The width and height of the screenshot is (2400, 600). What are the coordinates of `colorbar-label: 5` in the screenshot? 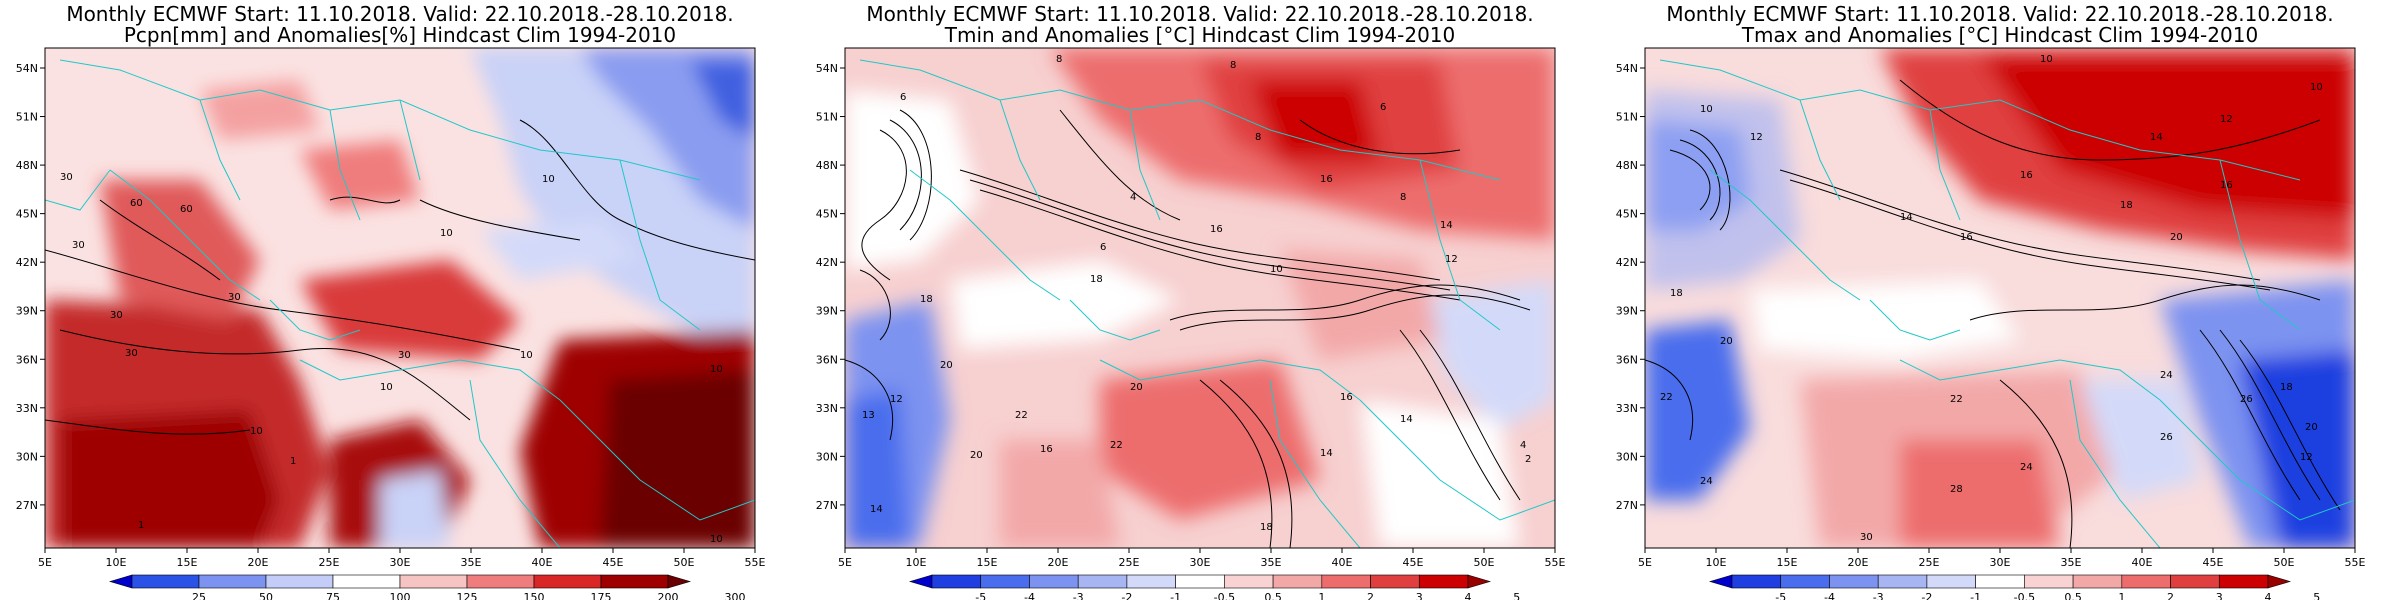 It's located at (1516, 595).